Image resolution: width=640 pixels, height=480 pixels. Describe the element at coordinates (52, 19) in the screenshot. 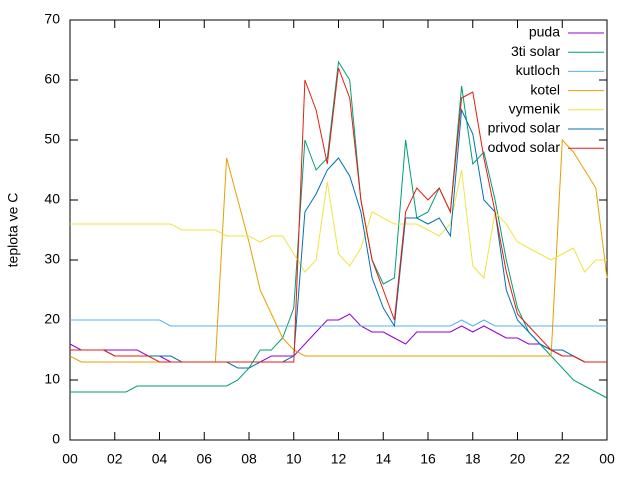

I see `y-tick-label: 70` at that location.